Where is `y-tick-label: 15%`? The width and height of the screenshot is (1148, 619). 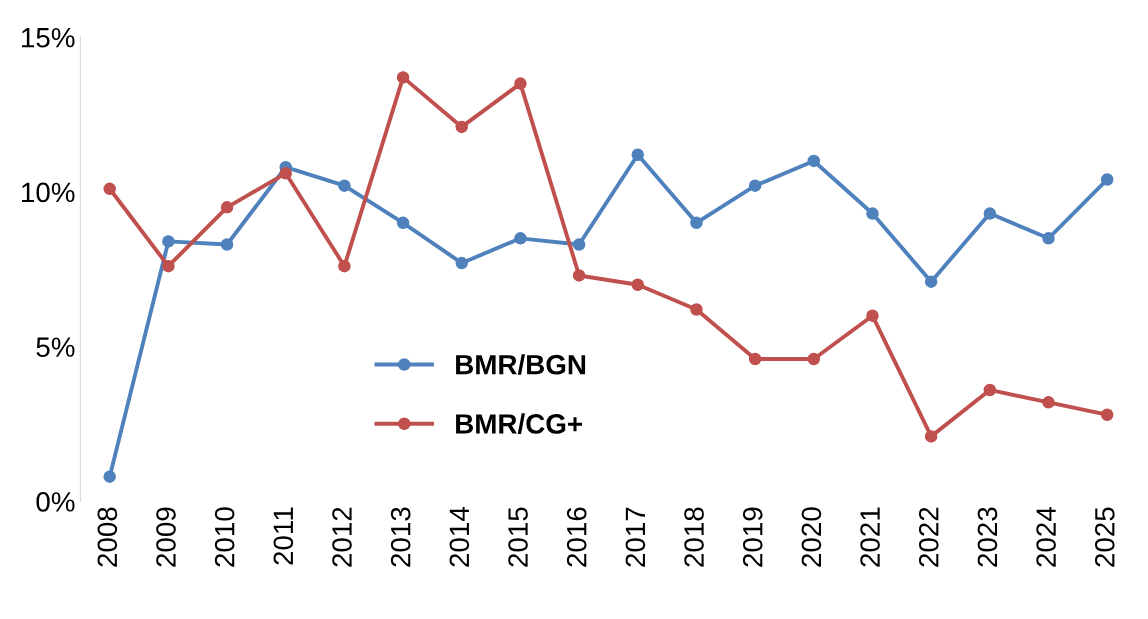
y-tick-label: 15% is located at coordinates (48, 37).